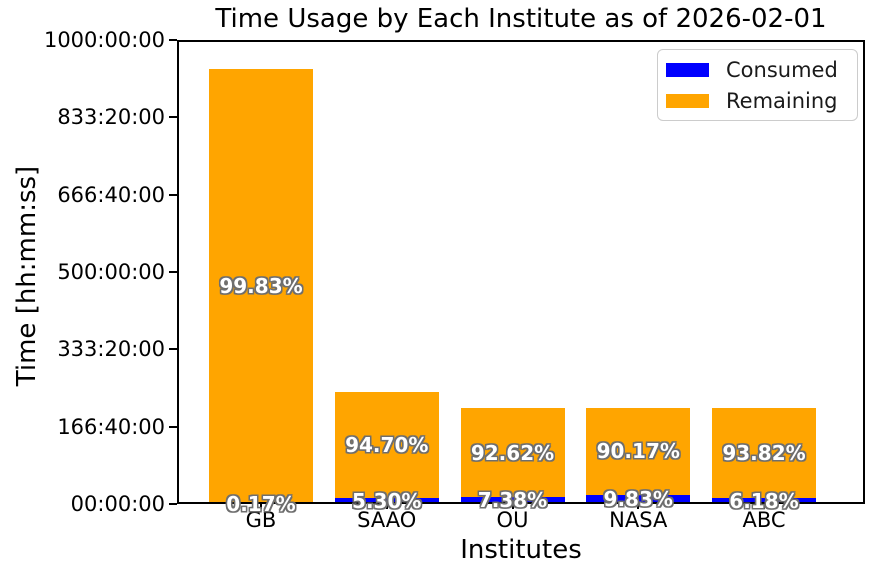 The height and width of the screenshot is (574, 875). What do you see at coordinates (521, 550) in the screenshot?
I see `x-axis-label: Institutes` at bounding box center [521, 550].